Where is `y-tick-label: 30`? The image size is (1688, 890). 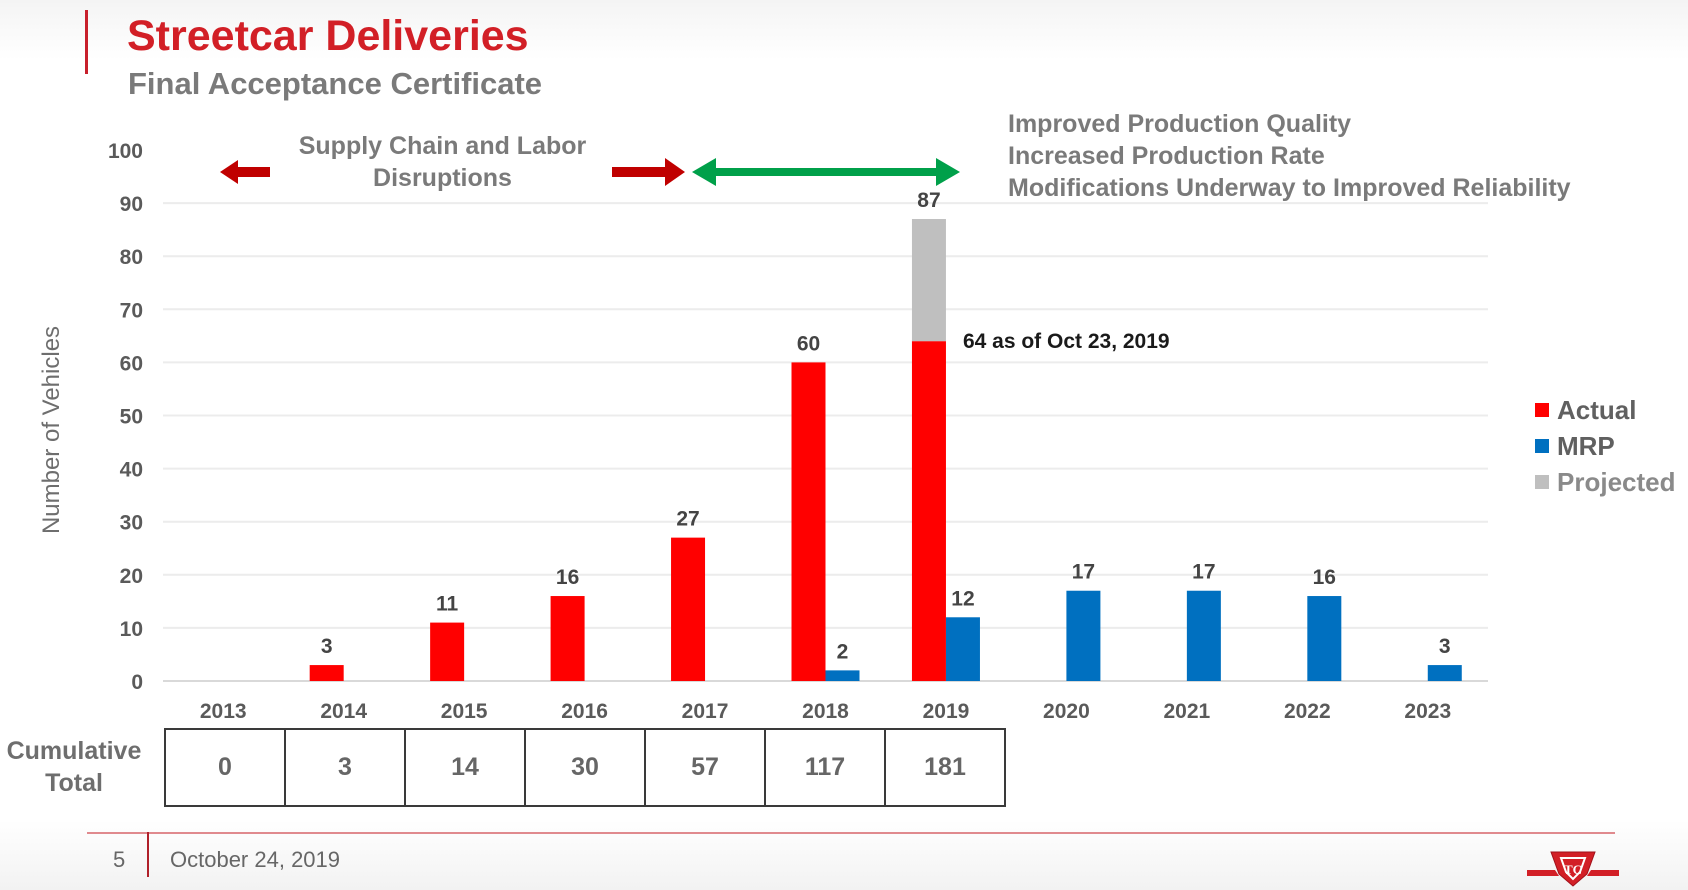 y-tick-label: 30 is located at coordinates (131, 523).